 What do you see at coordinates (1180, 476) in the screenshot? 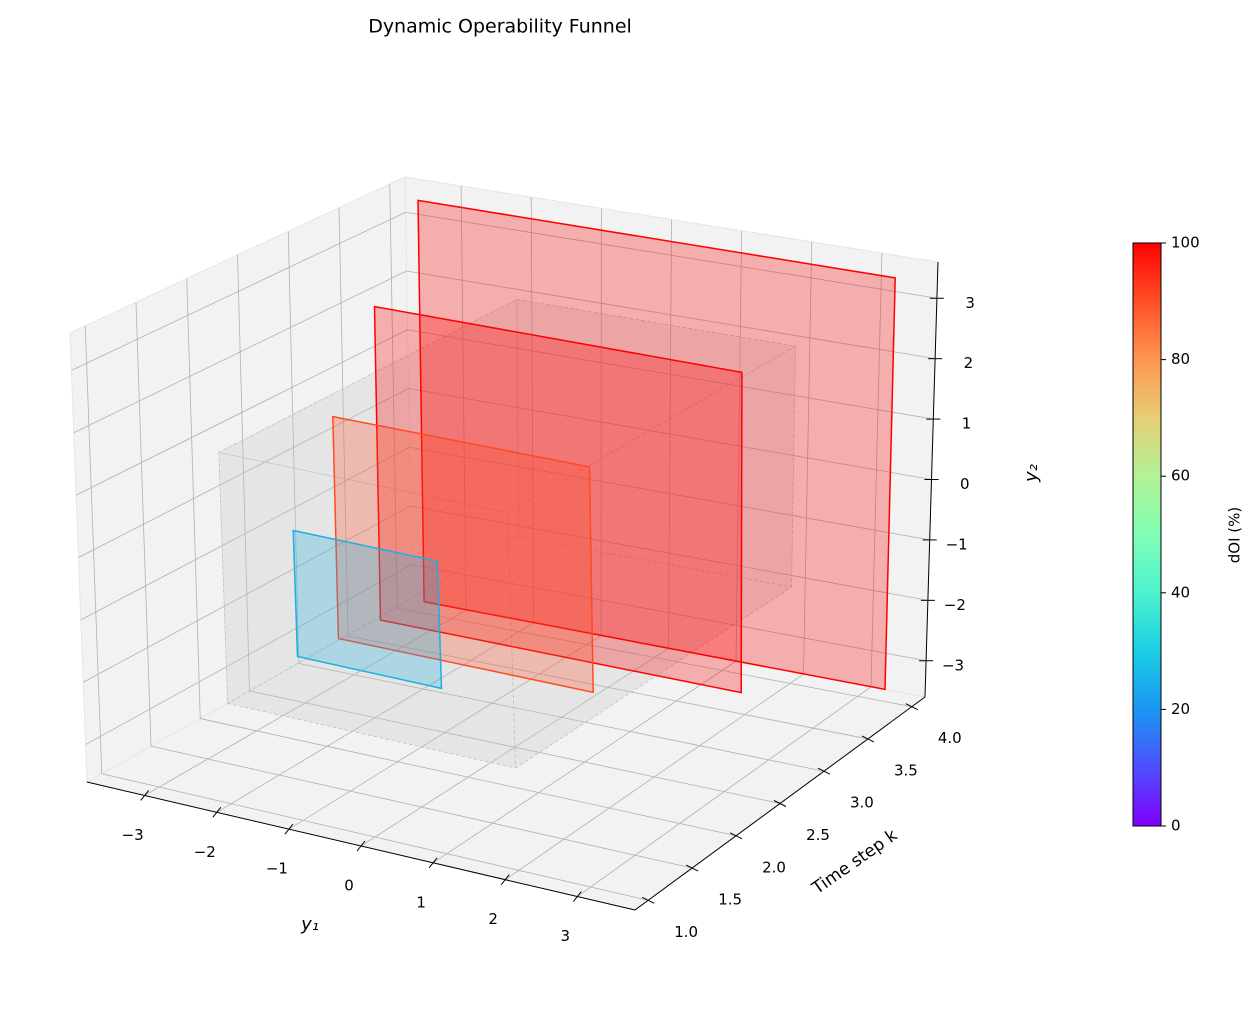
I see `colorbar-tick-label: 60` at bounding box center [1180, 476].